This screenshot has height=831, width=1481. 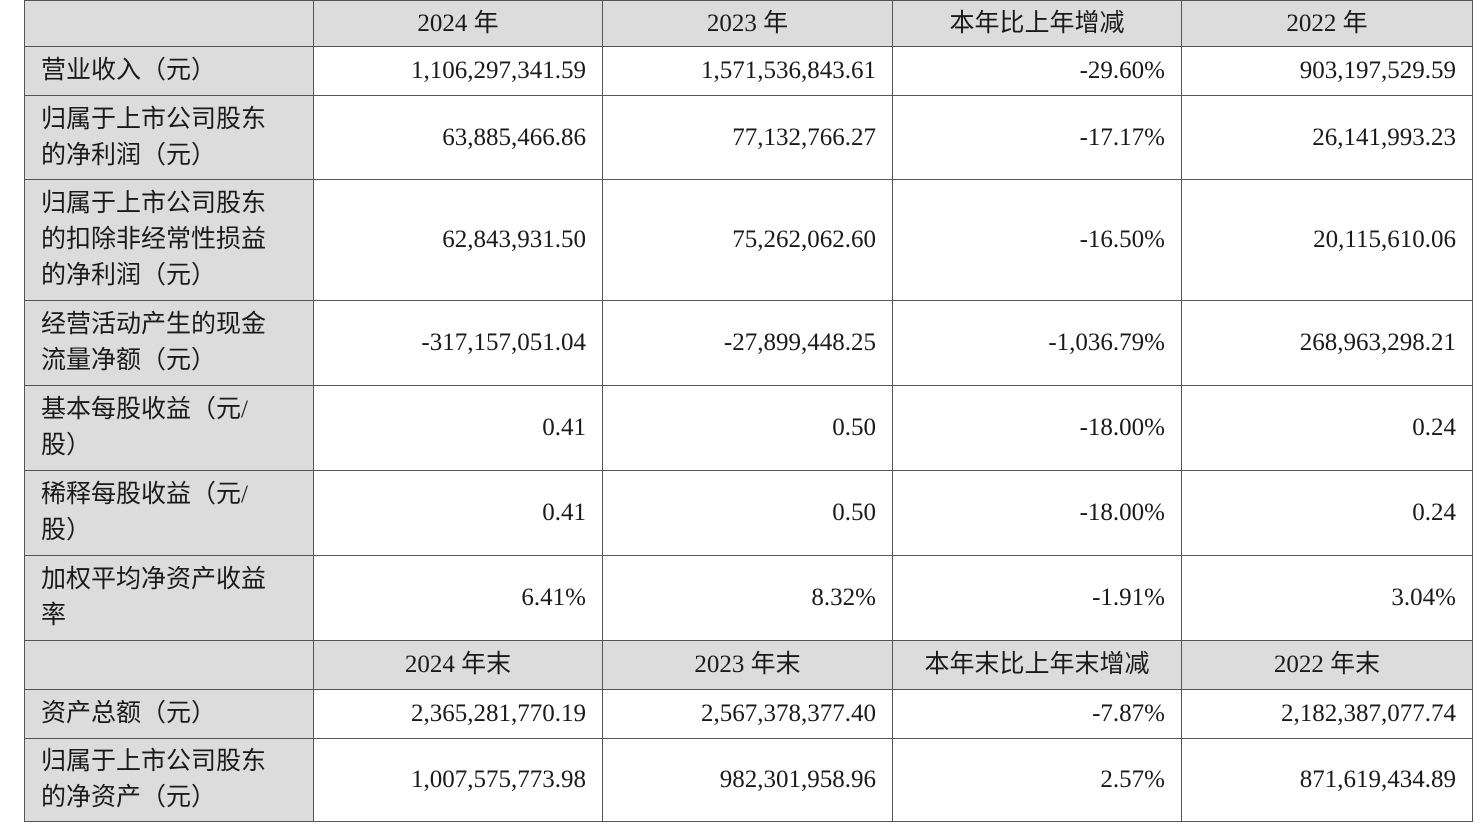 What do you see at coordinates (1037, 240) in the screenshot?
I see `value-cell: -16.50%` at bounding box center [1037, 240].